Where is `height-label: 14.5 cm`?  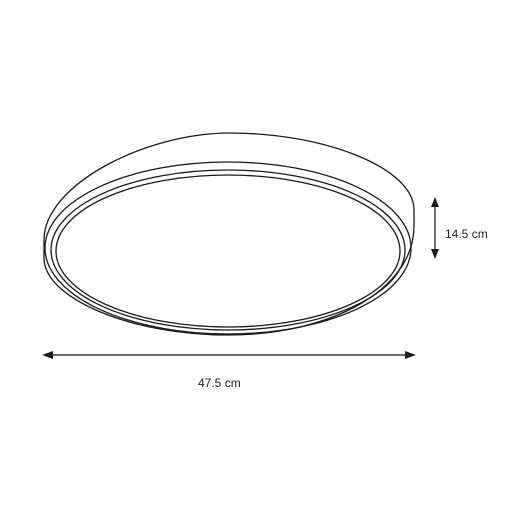
height-label: 14.5 cm is located at coordinates (466, 234).